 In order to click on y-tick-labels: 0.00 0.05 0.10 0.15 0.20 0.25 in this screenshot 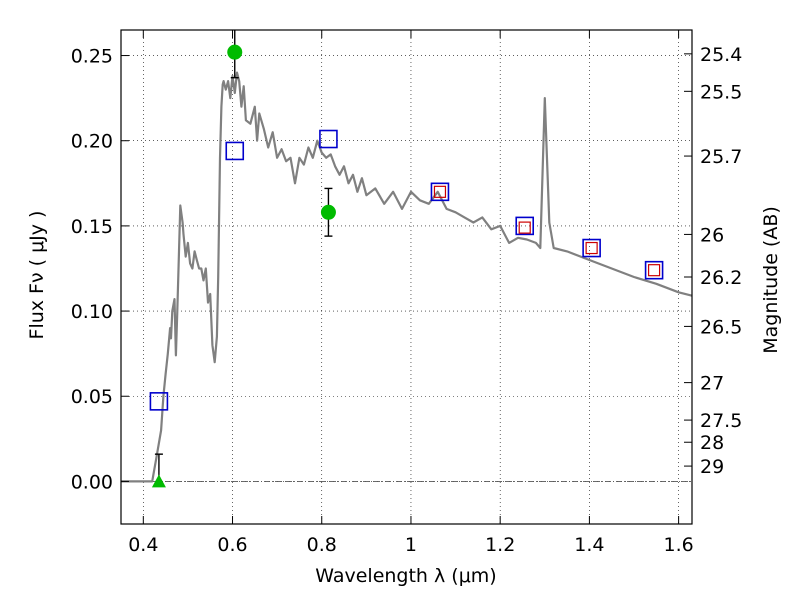, I will do `click(92, 270)`.